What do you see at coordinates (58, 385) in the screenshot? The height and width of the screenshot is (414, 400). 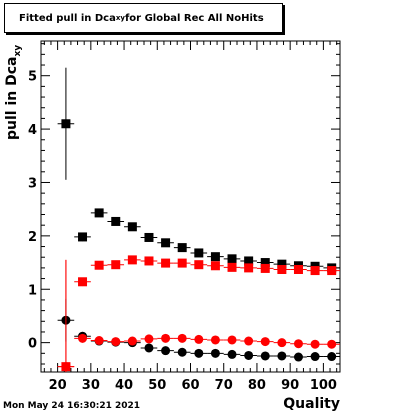 I see `x-tick-label: 20` at bounding box center [58, 385].